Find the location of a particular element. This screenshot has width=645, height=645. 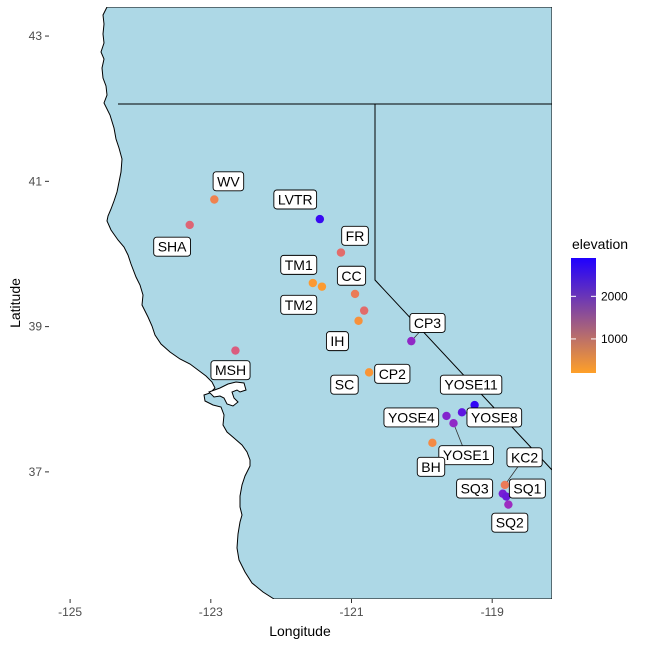

site-point-lvtr is located at coordinates (320, 219).